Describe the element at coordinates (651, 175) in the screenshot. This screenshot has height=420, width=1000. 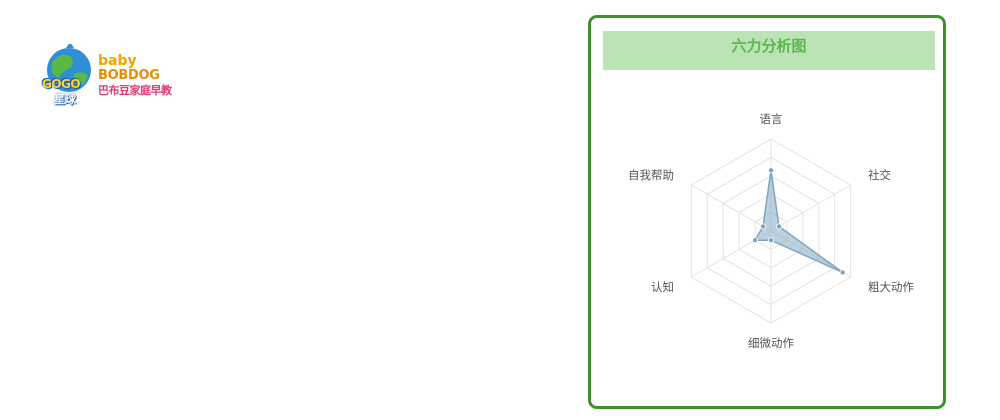
I see `radar-axis-label: 自我帮助` at that location.